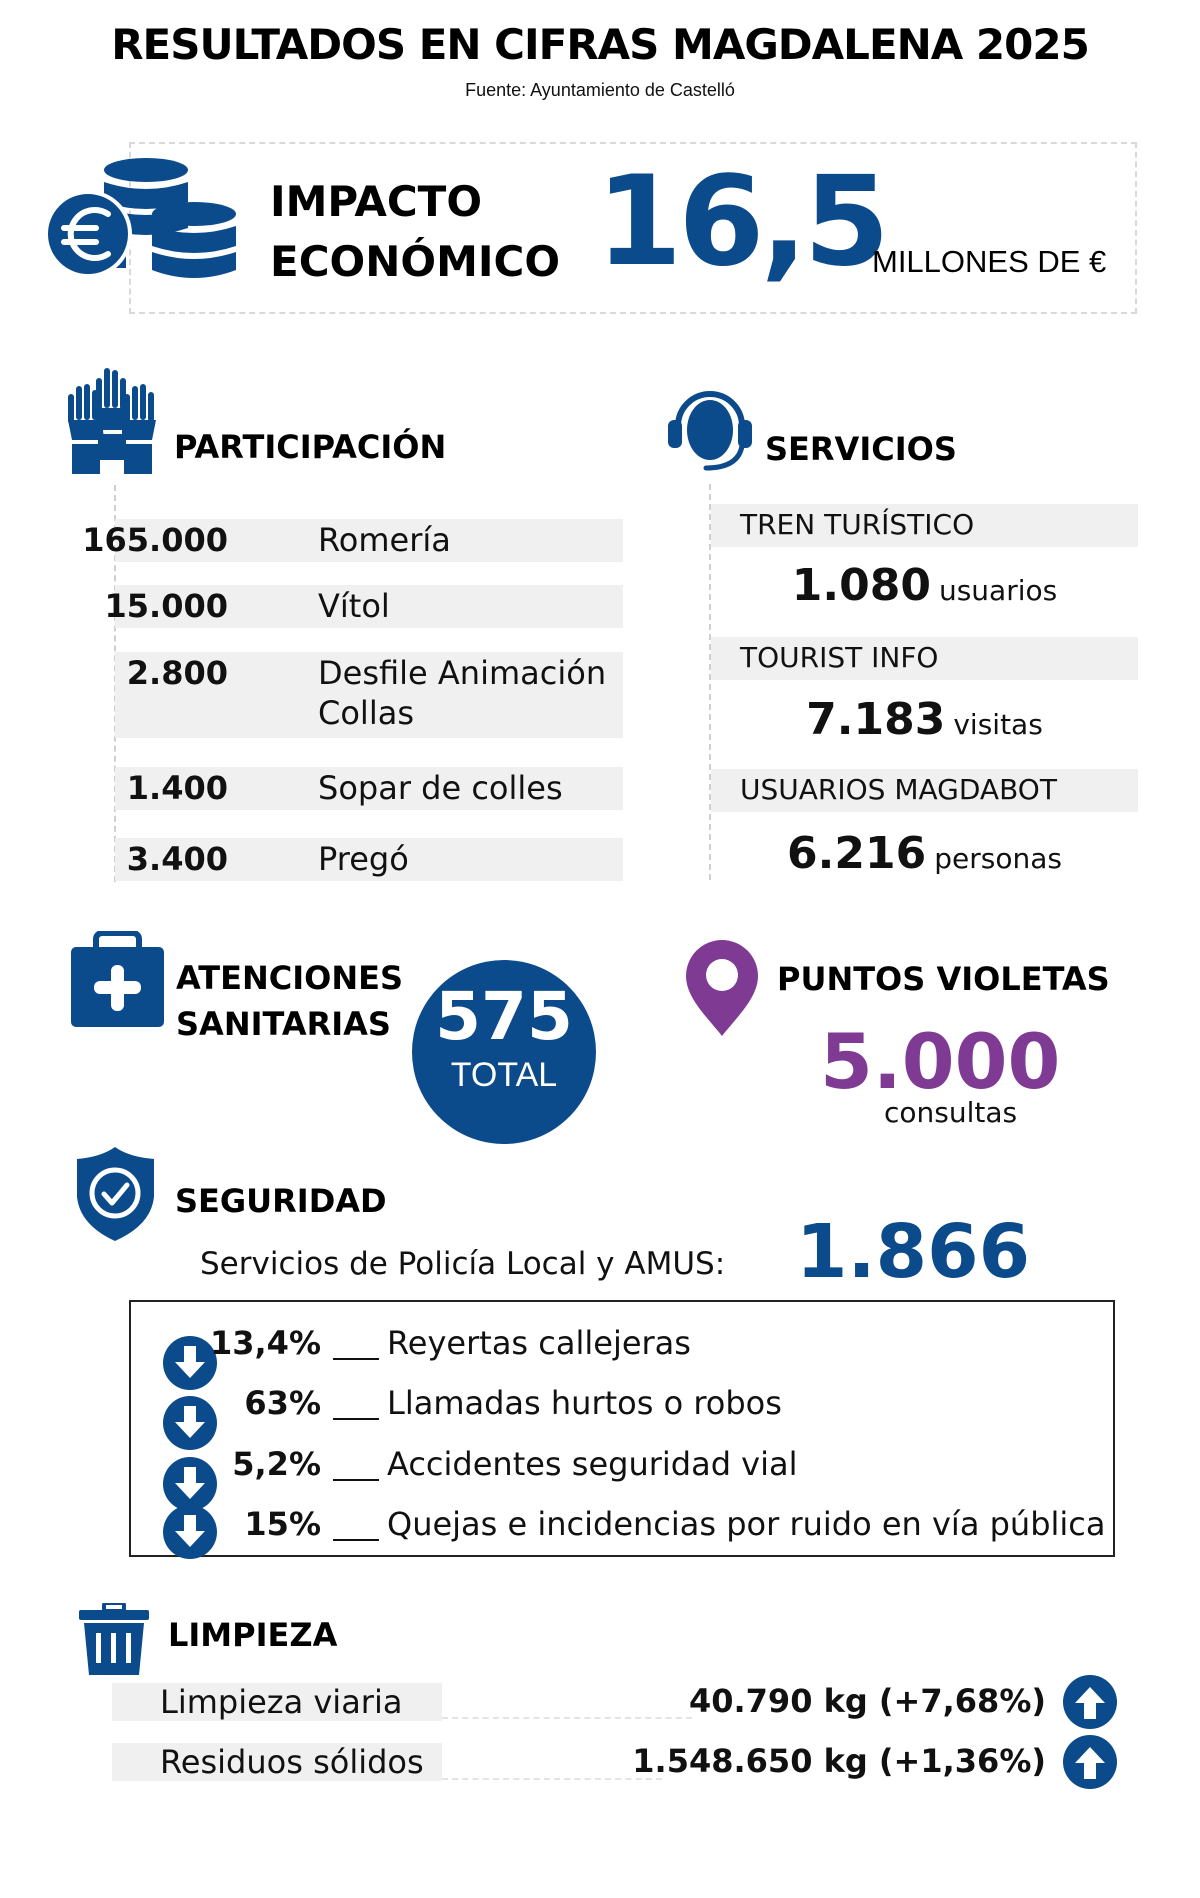  I want to click on first-aid-kit-icon, so click(117, 978).